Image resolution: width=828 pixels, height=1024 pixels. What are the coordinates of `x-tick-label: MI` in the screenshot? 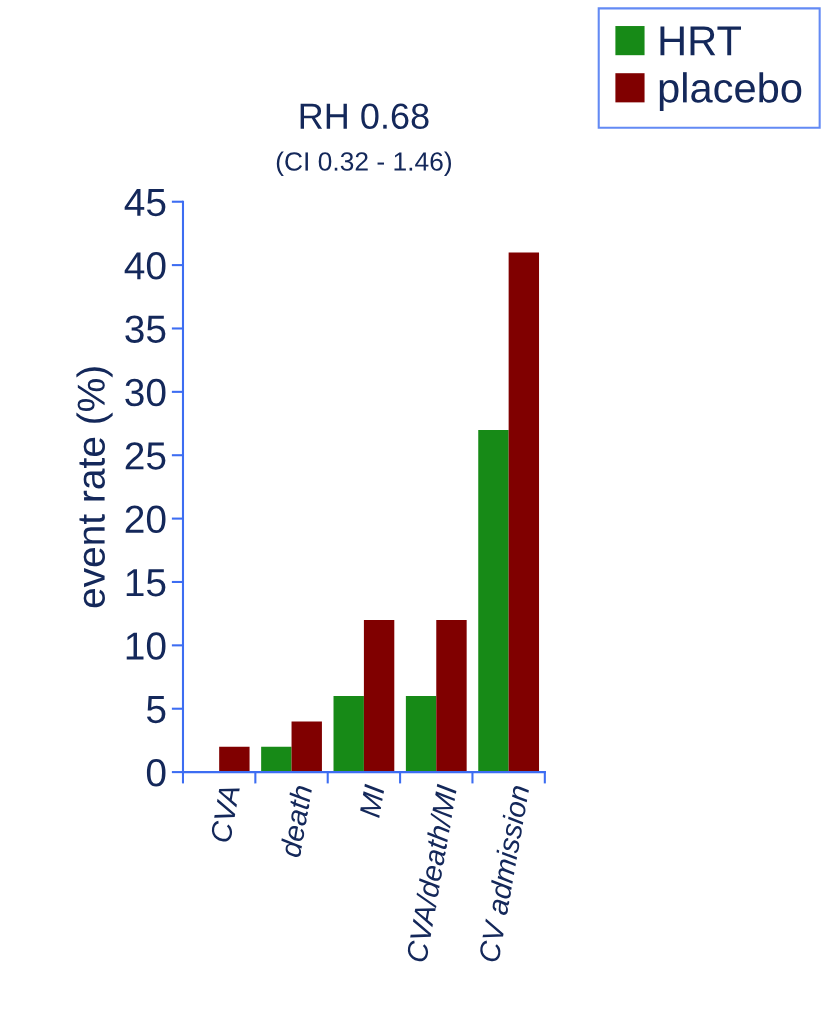 It's located at (372, 800).